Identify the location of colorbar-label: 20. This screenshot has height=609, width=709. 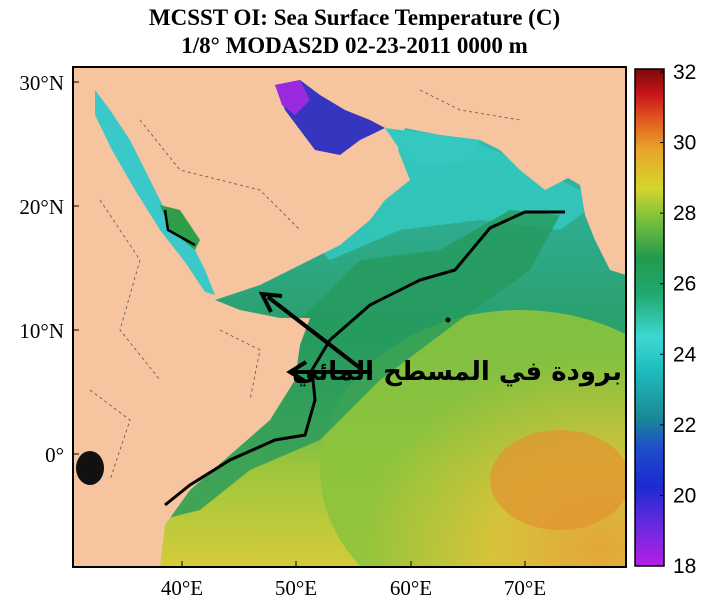
(684, 495).